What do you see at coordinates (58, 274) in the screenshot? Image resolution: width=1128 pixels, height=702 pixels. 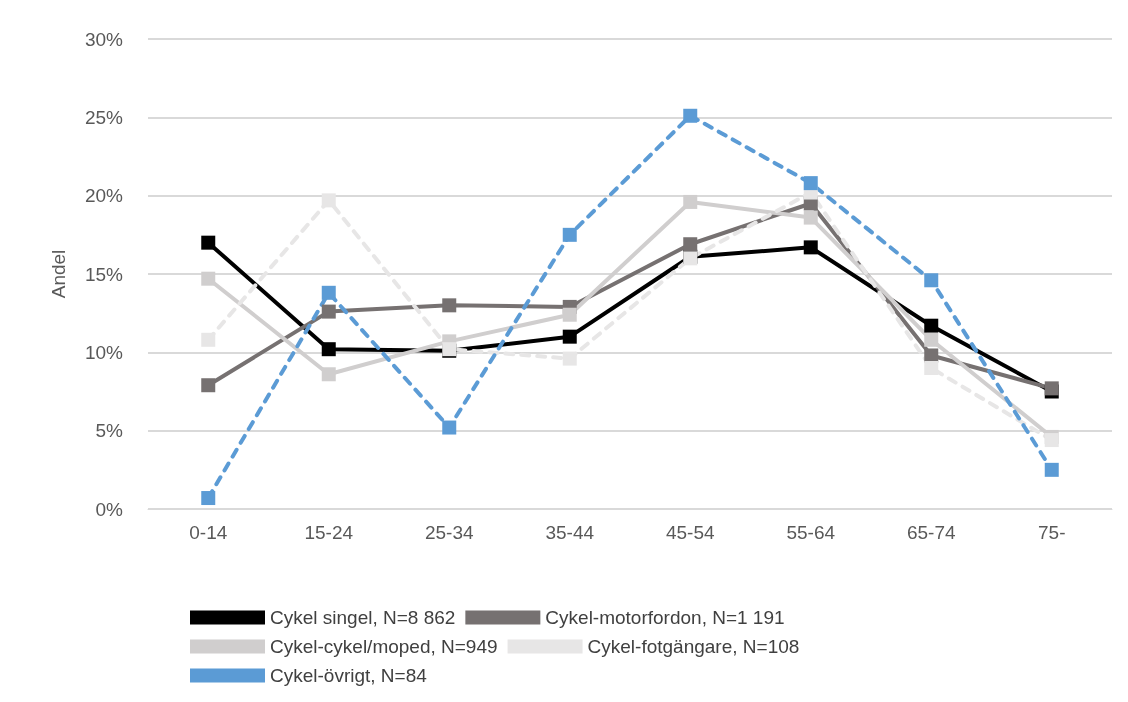 I see `y-axis-title: Andel` at bounding box center [58, 274].